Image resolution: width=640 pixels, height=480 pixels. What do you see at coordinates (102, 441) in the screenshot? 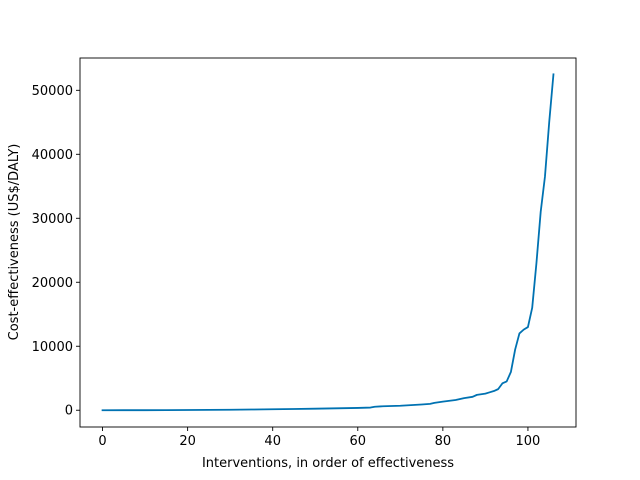
I see `x-tick-label: 0` at bounding box center [102, 441].